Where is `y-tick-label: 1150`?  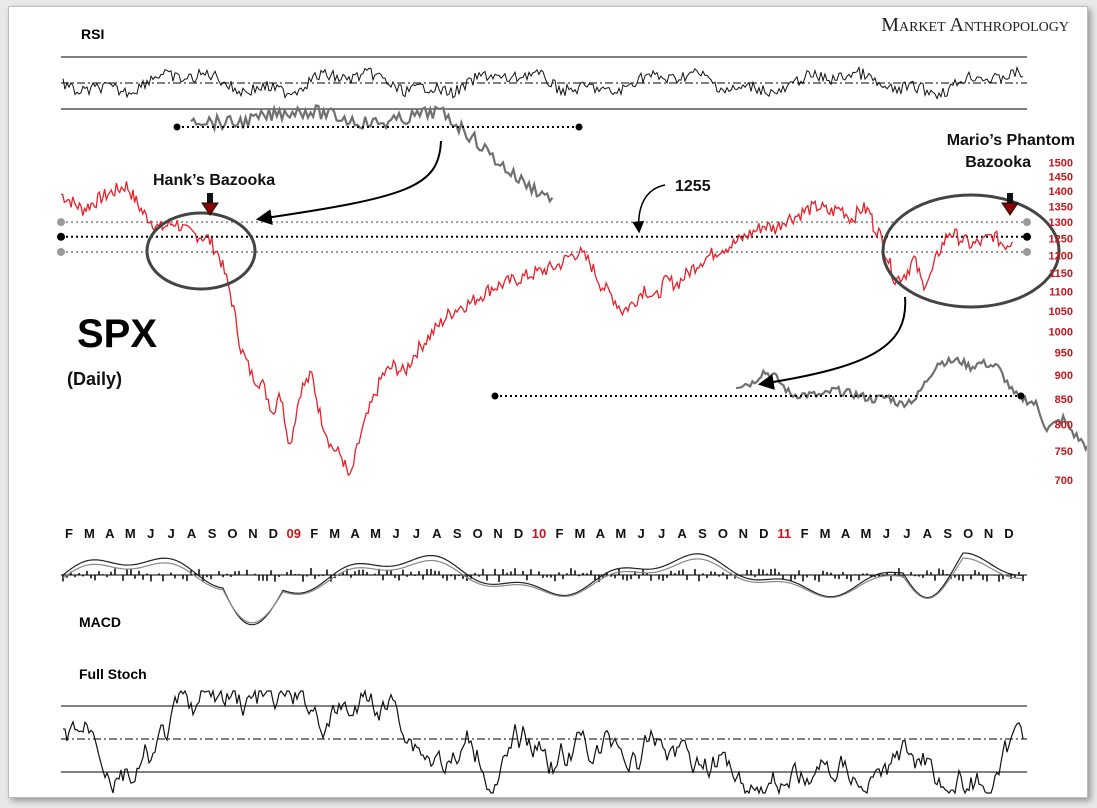 y-tick-label: 1150 is located at coordinates (1061, 274).